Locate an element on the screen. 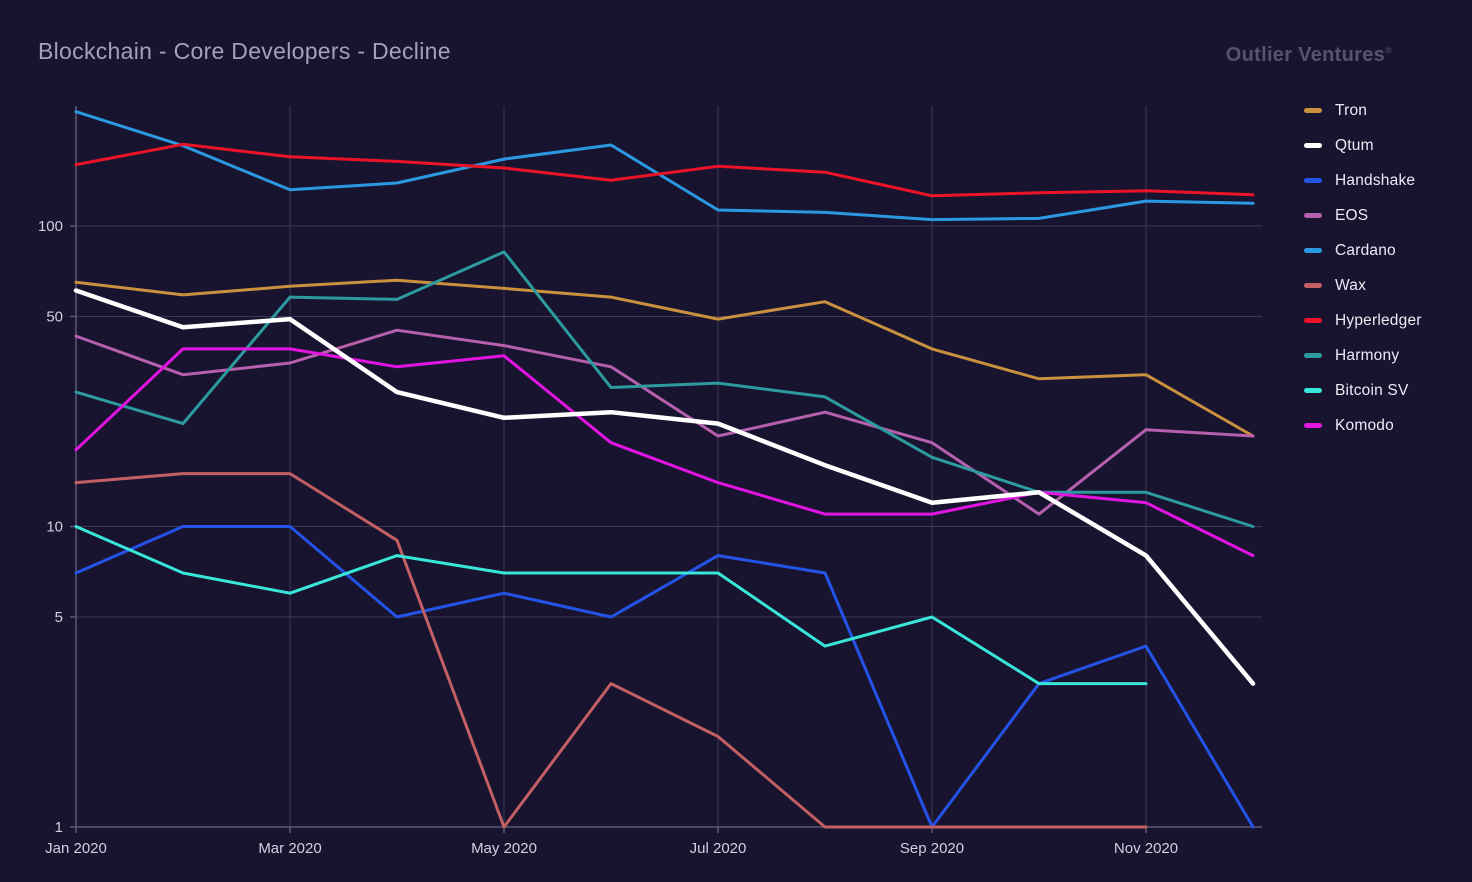 The width and height of the screenshot is (1472, 882). legend-swatch-harmony is located at coordinates (1313, 355).